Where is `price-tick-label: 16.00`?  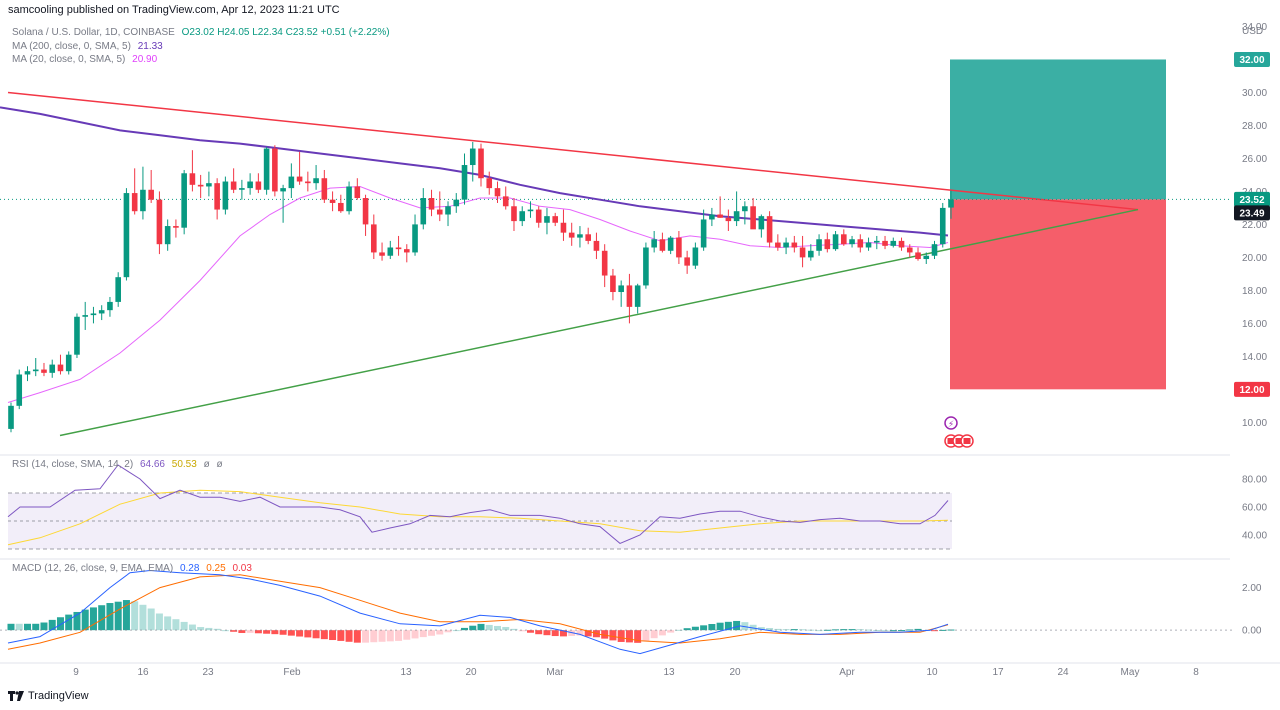
price-tick-label: 16.00 is located at coordinates (1254, 324).